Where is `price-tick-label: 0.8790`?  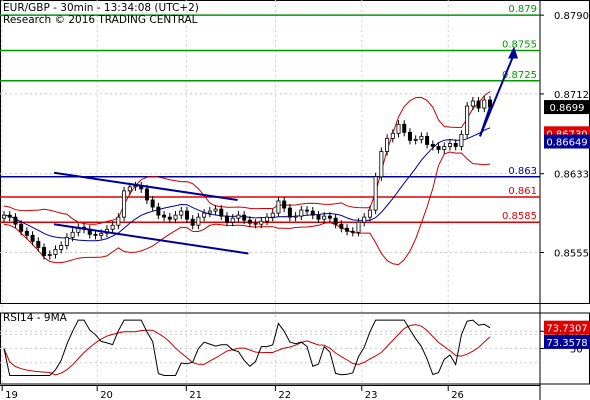
price-tick-label: 0.8790 is located at coordinates (571, 16).